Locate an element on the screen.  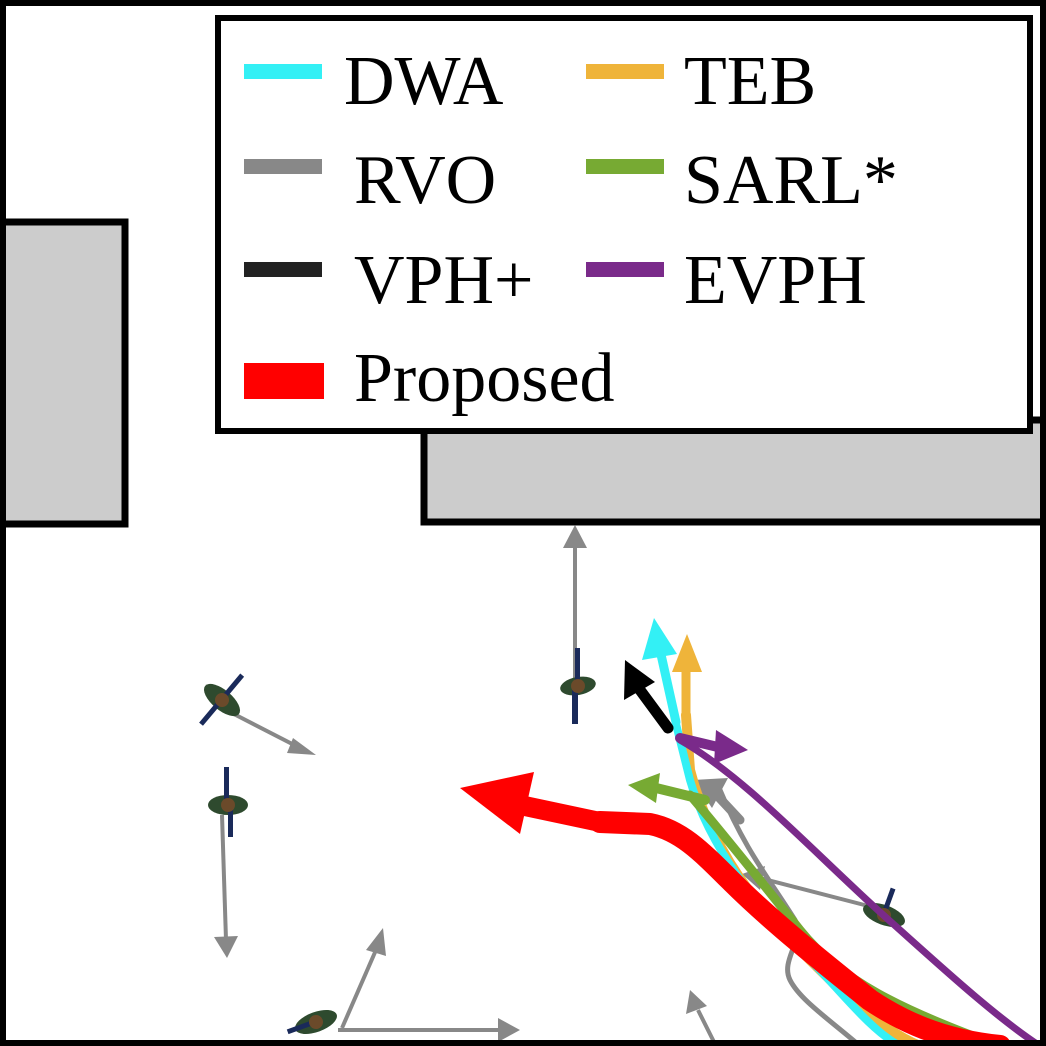
trajectory-sarl-head is located at coordinates (644, 788).